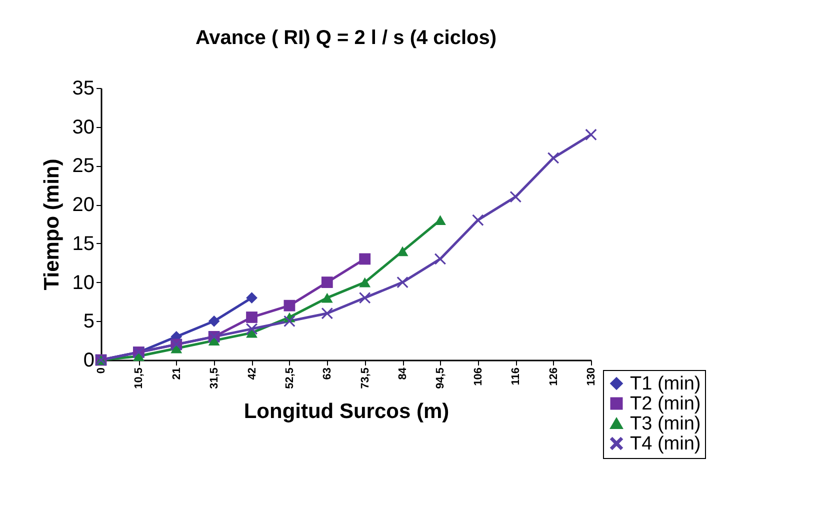 The height and width of the screenshot is (506, 814). What do you see at coordinates (665, 384) in the screenshot?
I see `legend-label: T1 (min)` at bounding box center [665, 384].